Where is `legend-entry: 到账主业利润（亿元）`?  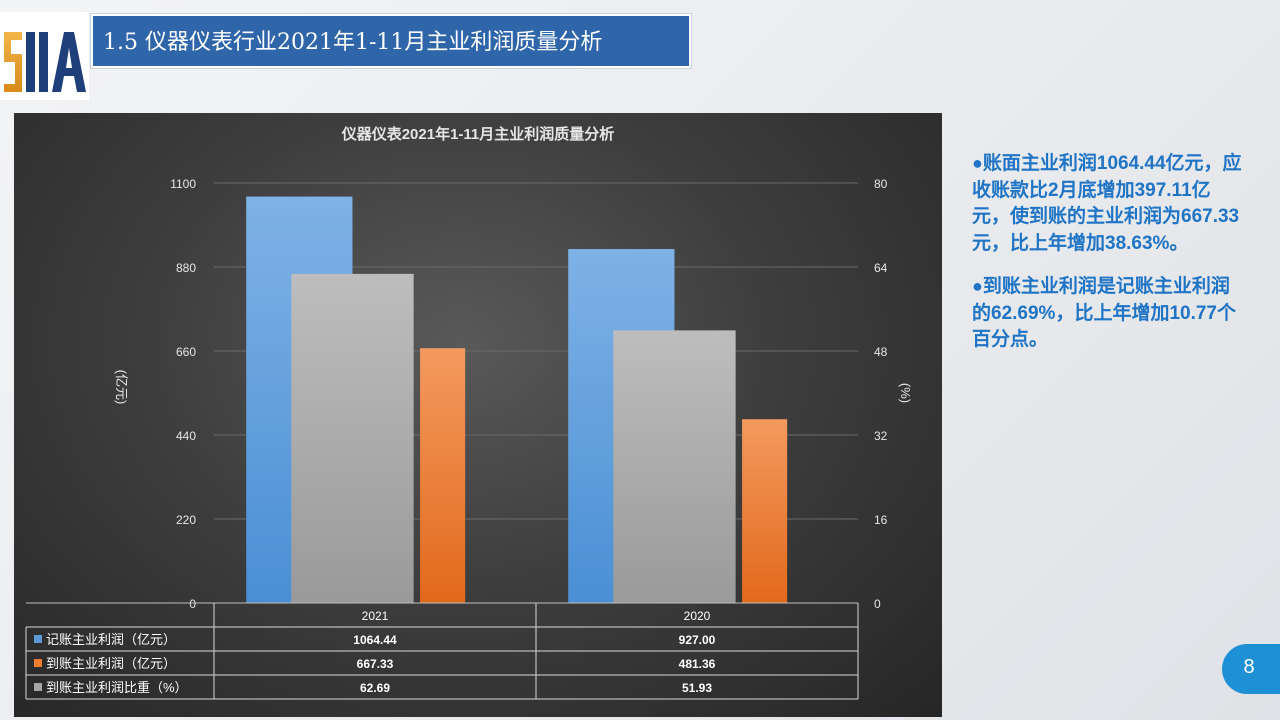 legend-entry: 到账主业利润（亿元） is located at coordinates (111, 663).